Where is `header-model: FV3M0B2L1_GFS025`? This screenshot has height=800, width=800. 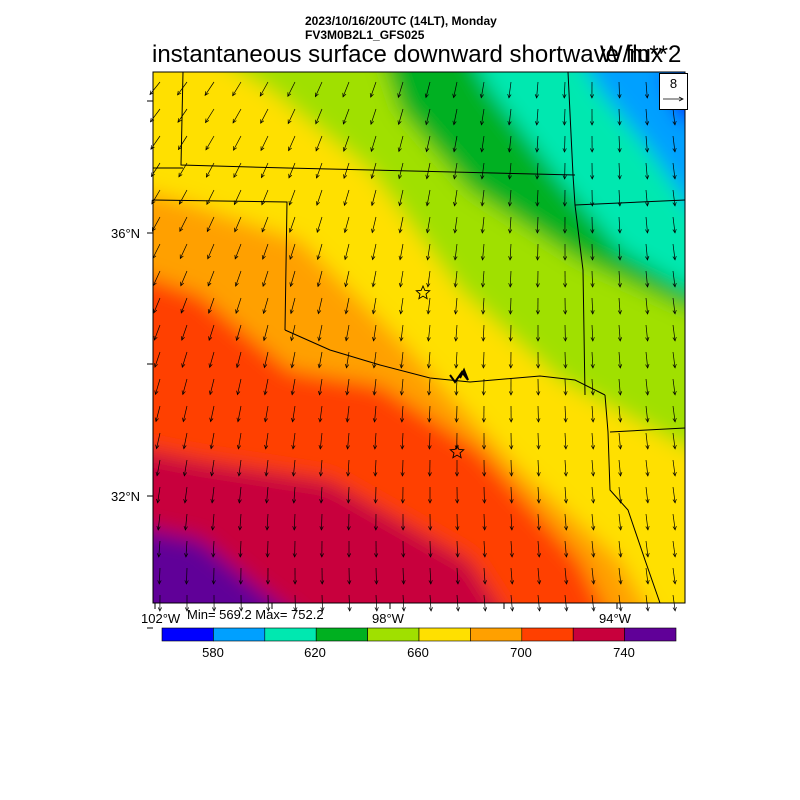
header-model: FV3M0B2L1_GFS025 is located at coordinates (365, 35).